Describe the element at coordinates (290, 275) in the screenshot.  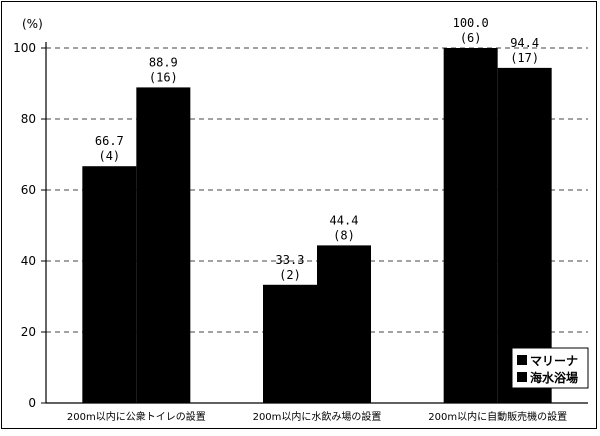
I see `bar-count-label: (2)` at that location.